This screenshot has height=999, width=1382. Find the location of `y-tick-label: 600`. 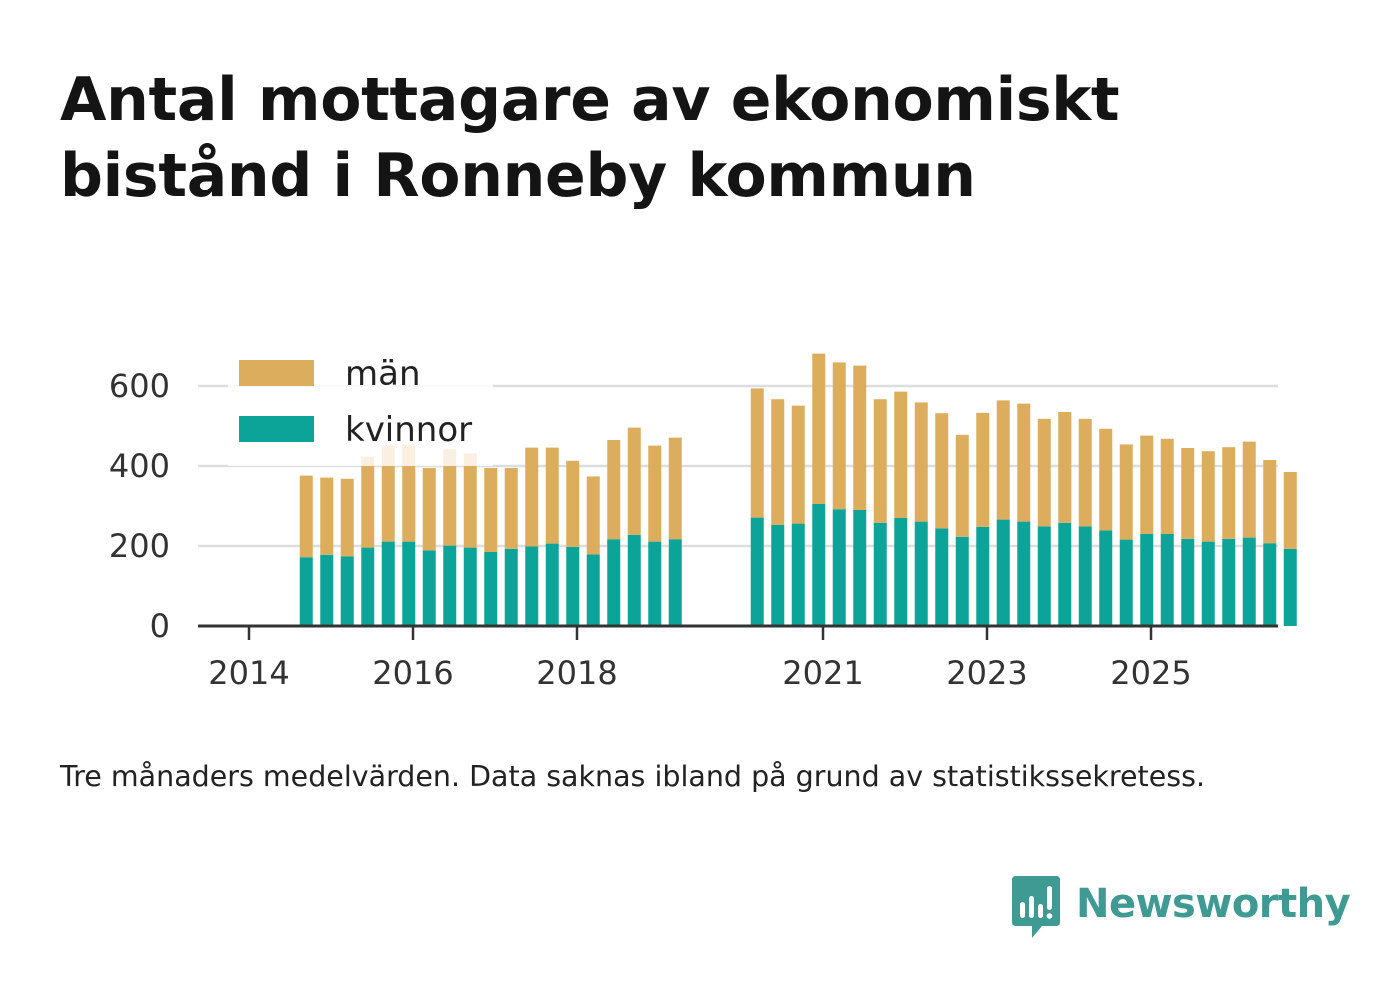

y-tick-label: 600 is located at coordinates (139, 386).